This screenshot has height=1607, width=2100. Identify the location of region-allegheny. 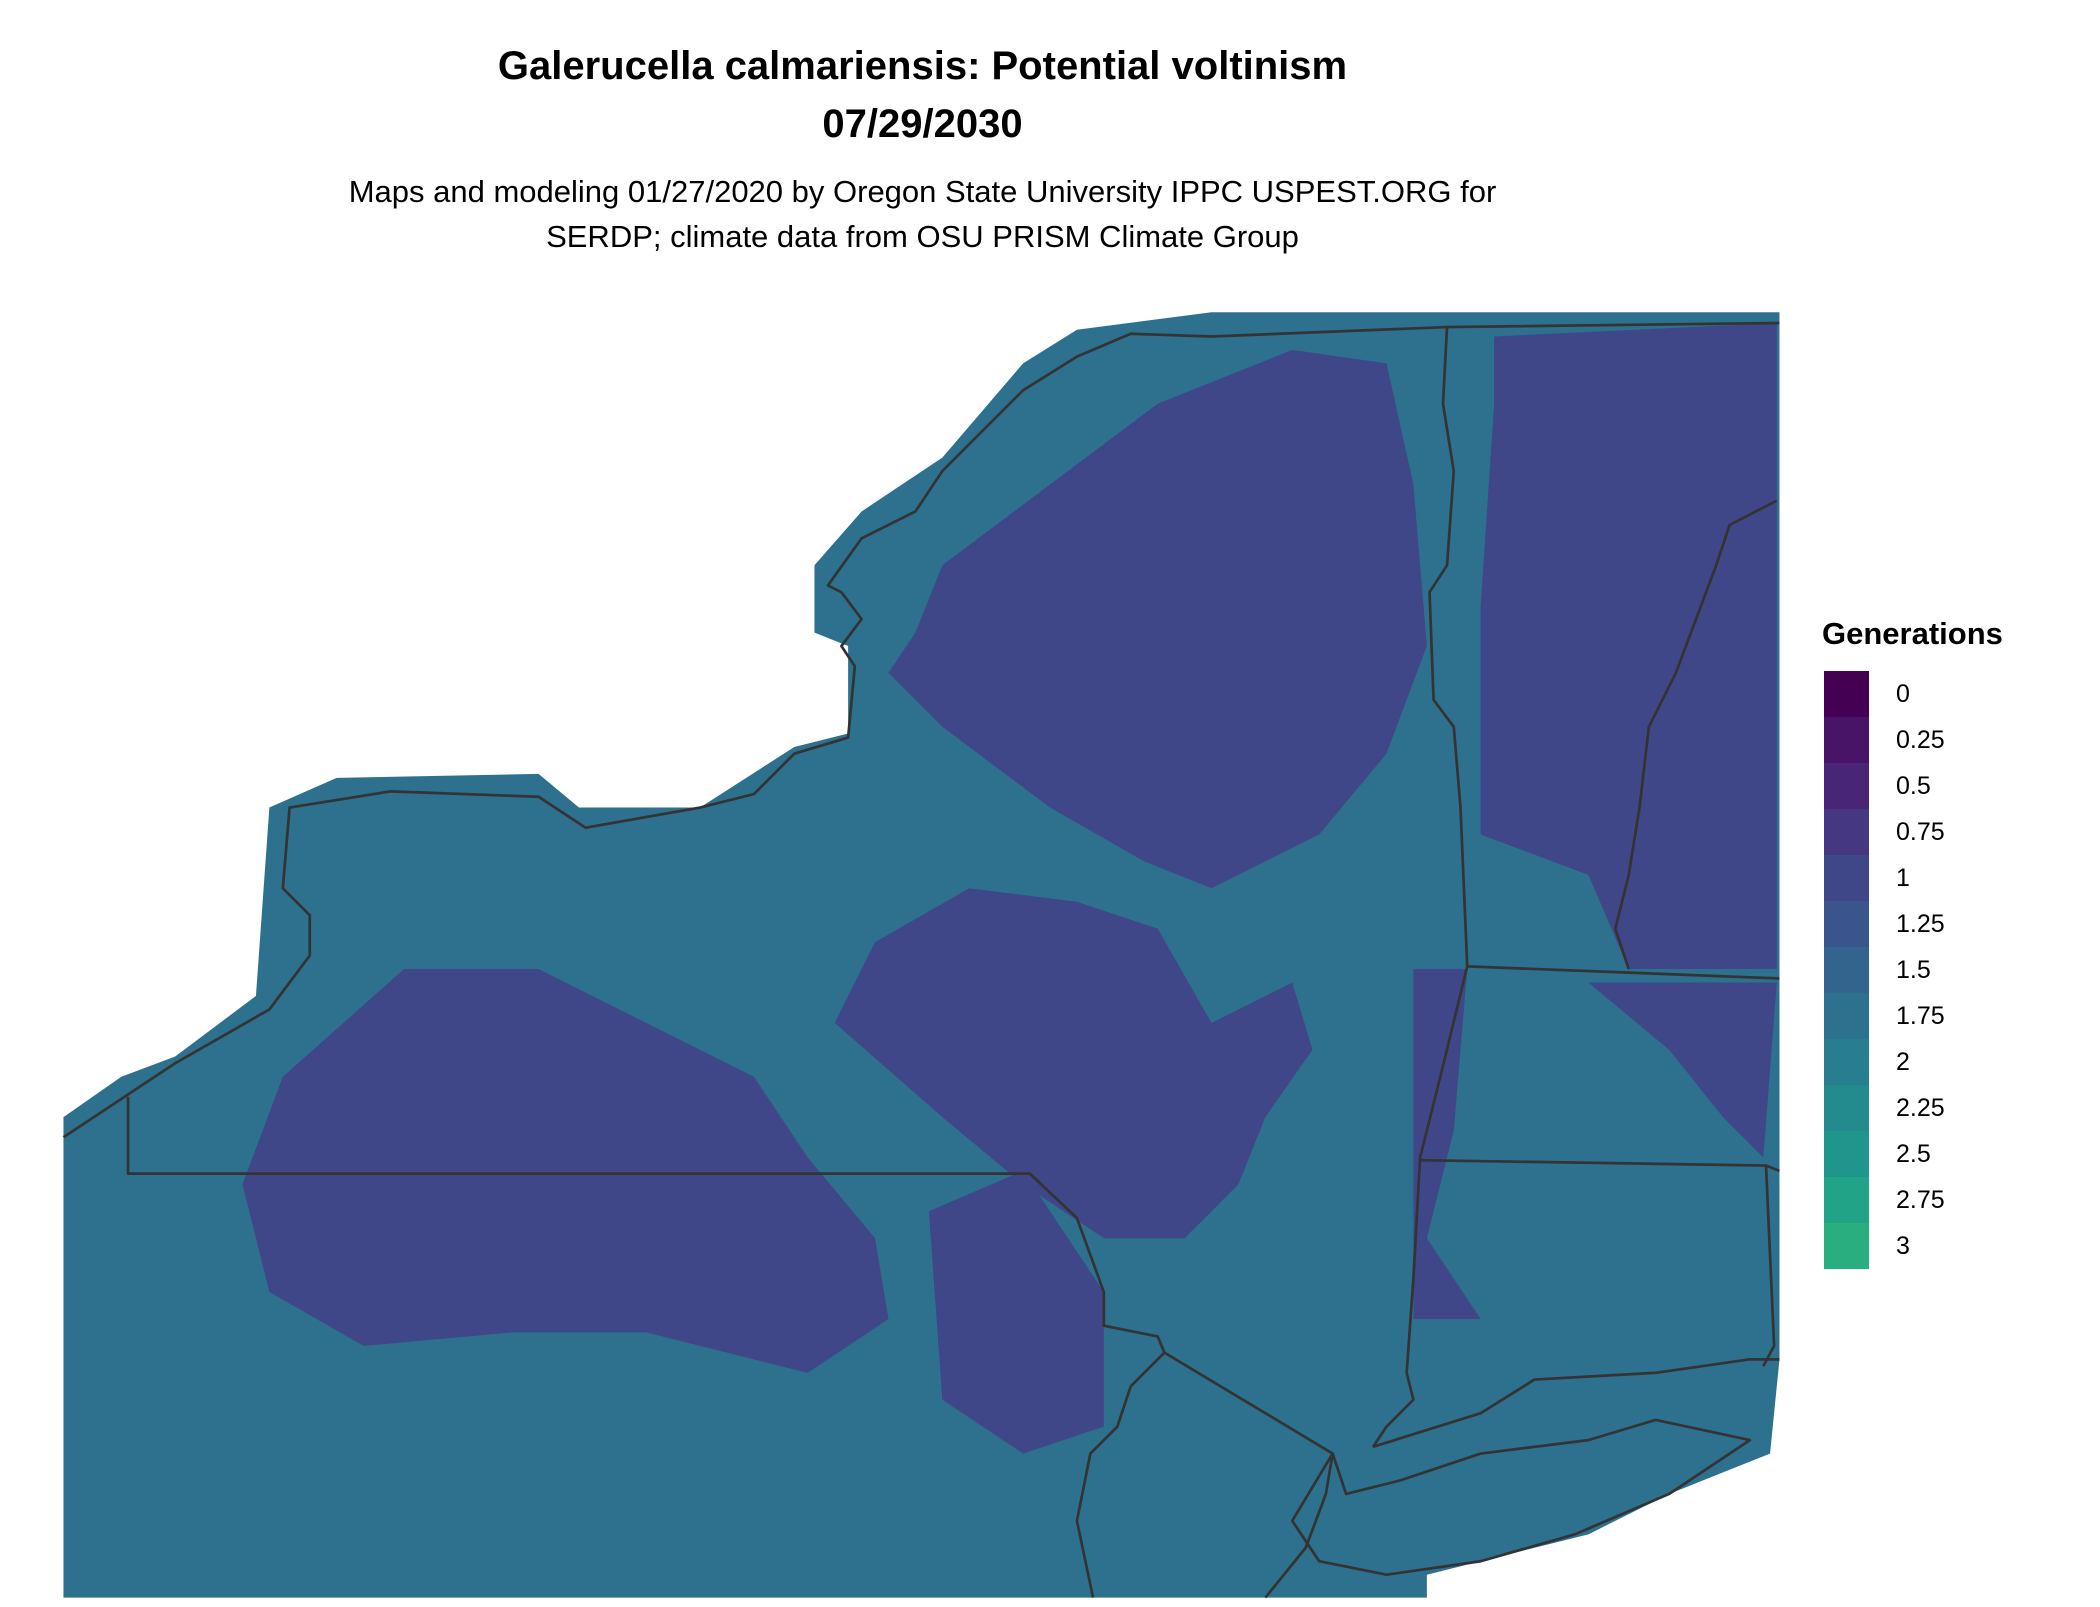
(565, 1171).